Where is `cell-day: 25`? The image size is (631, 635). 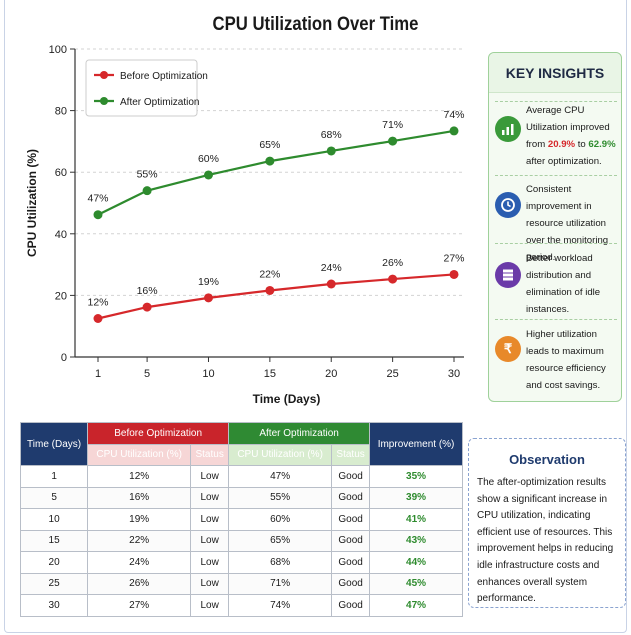
cell-day: 25 is located at coordinates (54, 583).